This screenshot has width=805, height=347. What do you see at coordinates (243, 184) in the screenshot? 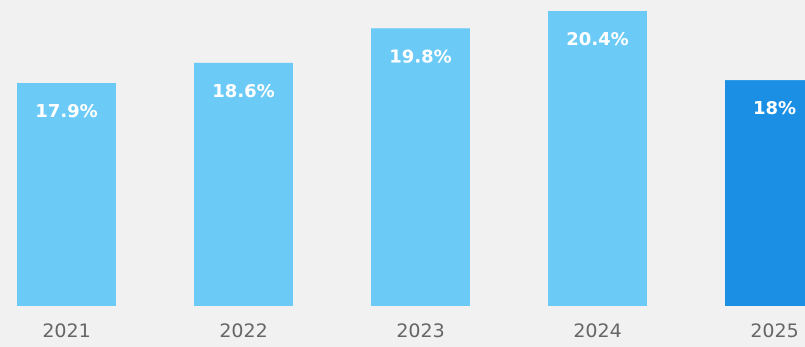
I see `bar-2022` at bounding box center [243, 184].